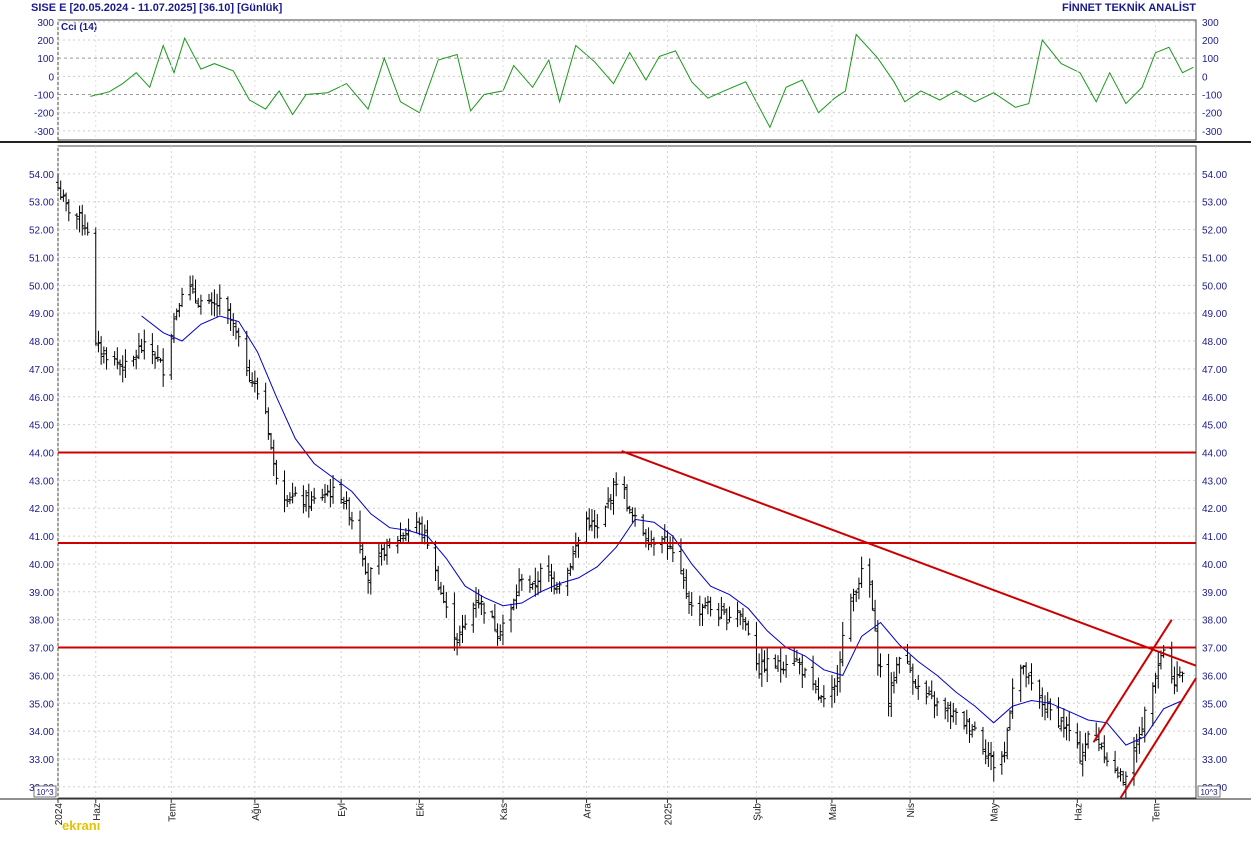 This screenshot has width=1251, height=841. Describe the element at coordinates (41, 537) in the screenshot. I see `price-tick-label: 41.00` at that location.